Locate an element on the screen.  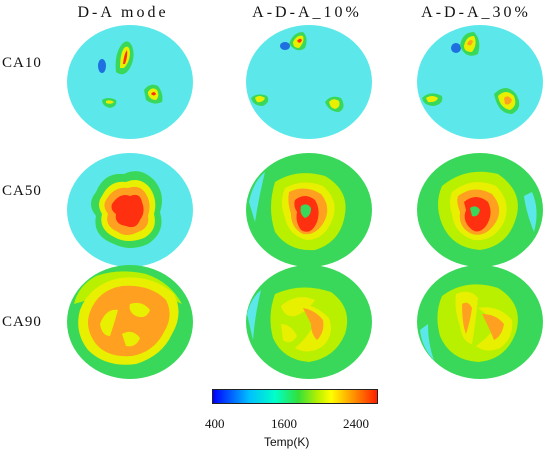
temperature-panel-ca50-da-mode is located at coordinates (130, 210).